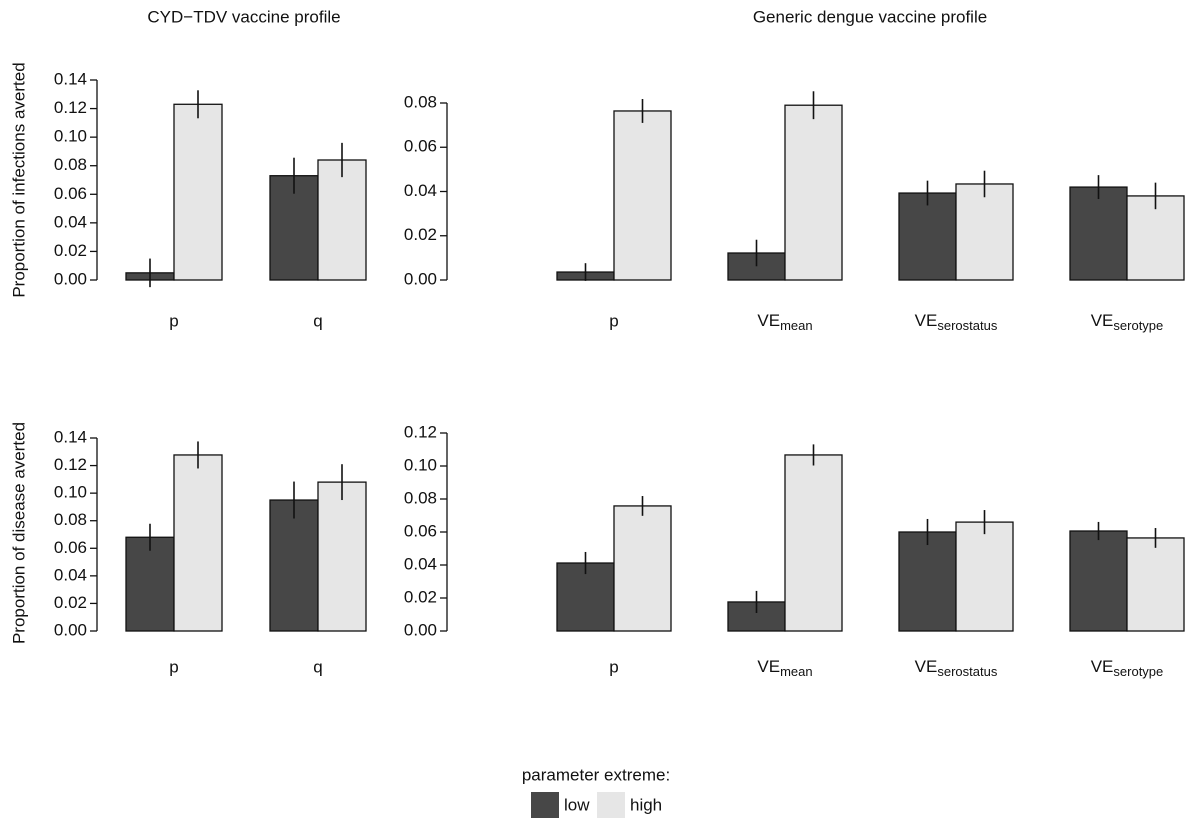 The width and height of the screenshot is (1189, 820). I want to click on legend-label: low, so click(577, 804).